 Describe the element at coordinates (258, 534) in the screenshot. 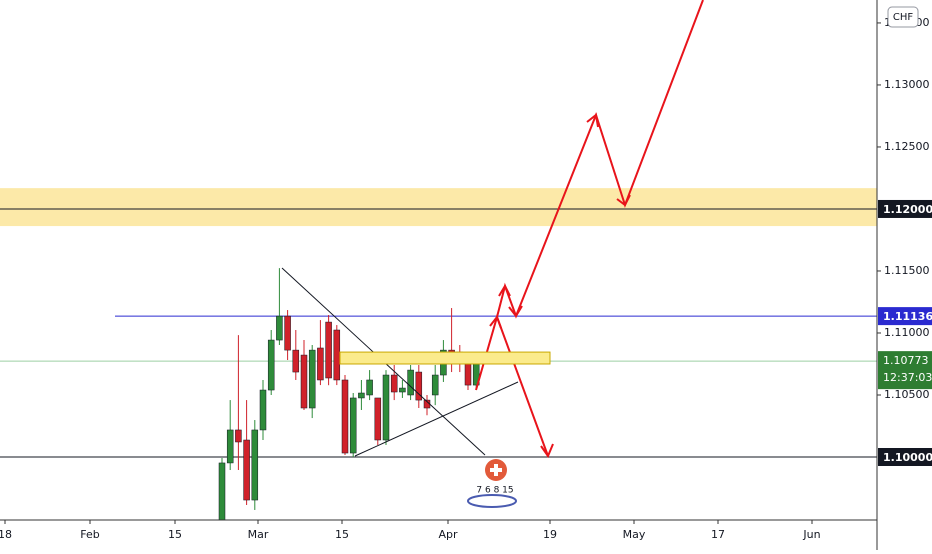

I see `x-tick-label: Mar` at that location.